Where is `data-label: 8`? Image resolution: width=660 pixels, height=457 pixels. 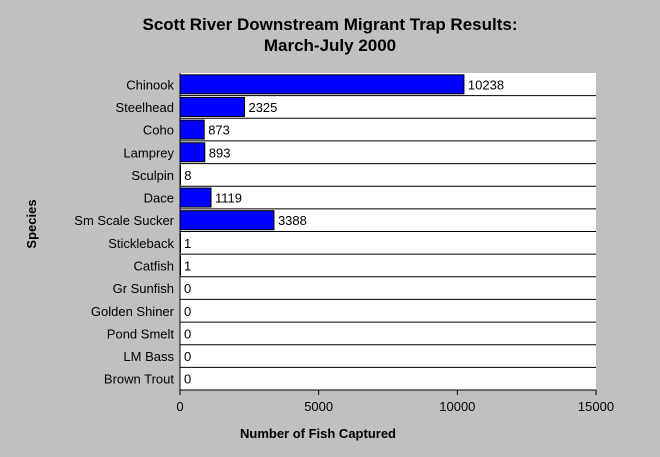 data-label: 8 is located at coordinates (187, 175).